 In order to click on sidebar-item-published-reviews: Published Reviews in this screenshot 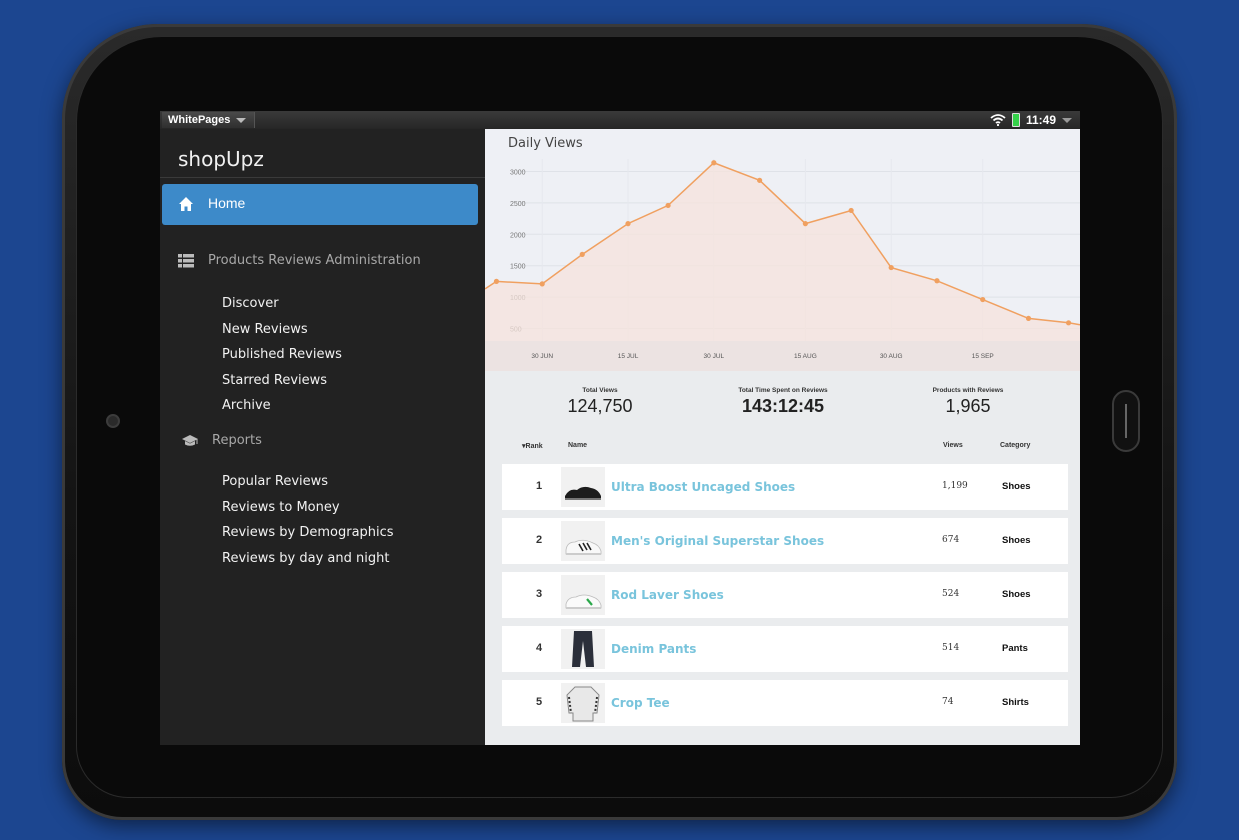, I will do `click(282, 354)`.